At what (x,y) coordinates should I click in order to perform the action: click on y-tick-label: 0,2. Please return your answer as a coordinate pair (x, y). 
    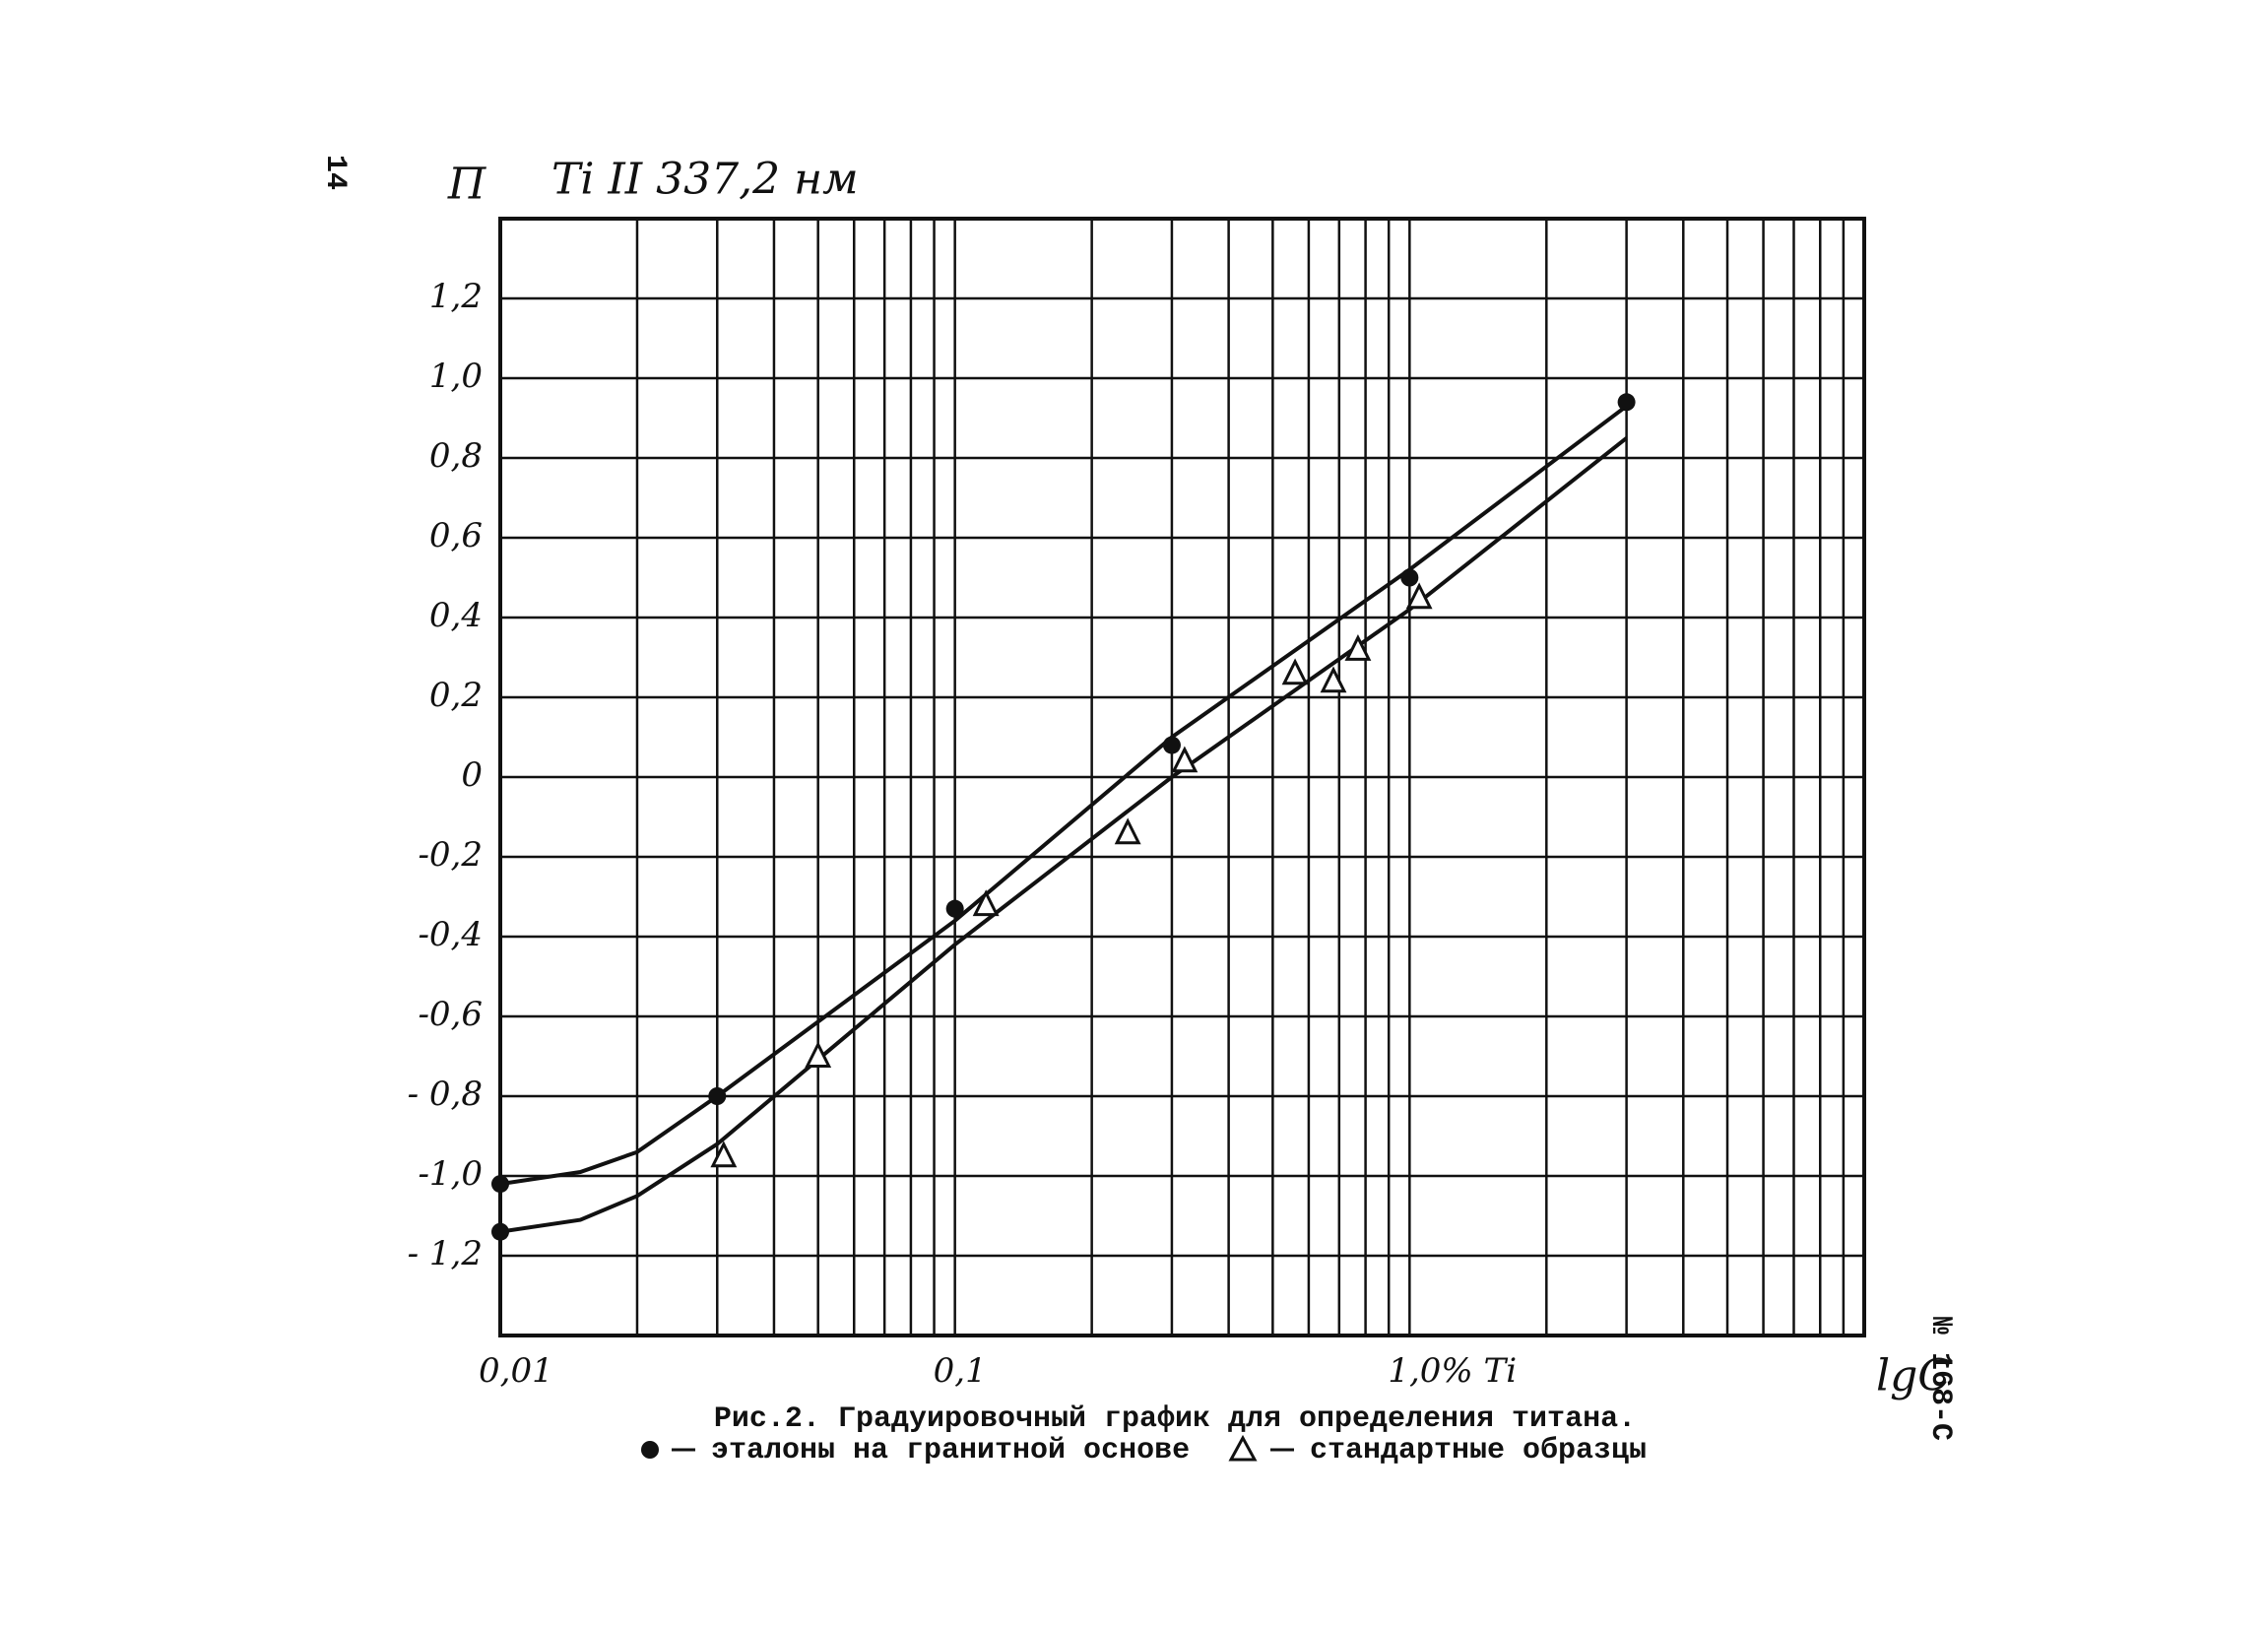
    Looking at the image, I should click on (456, 695).